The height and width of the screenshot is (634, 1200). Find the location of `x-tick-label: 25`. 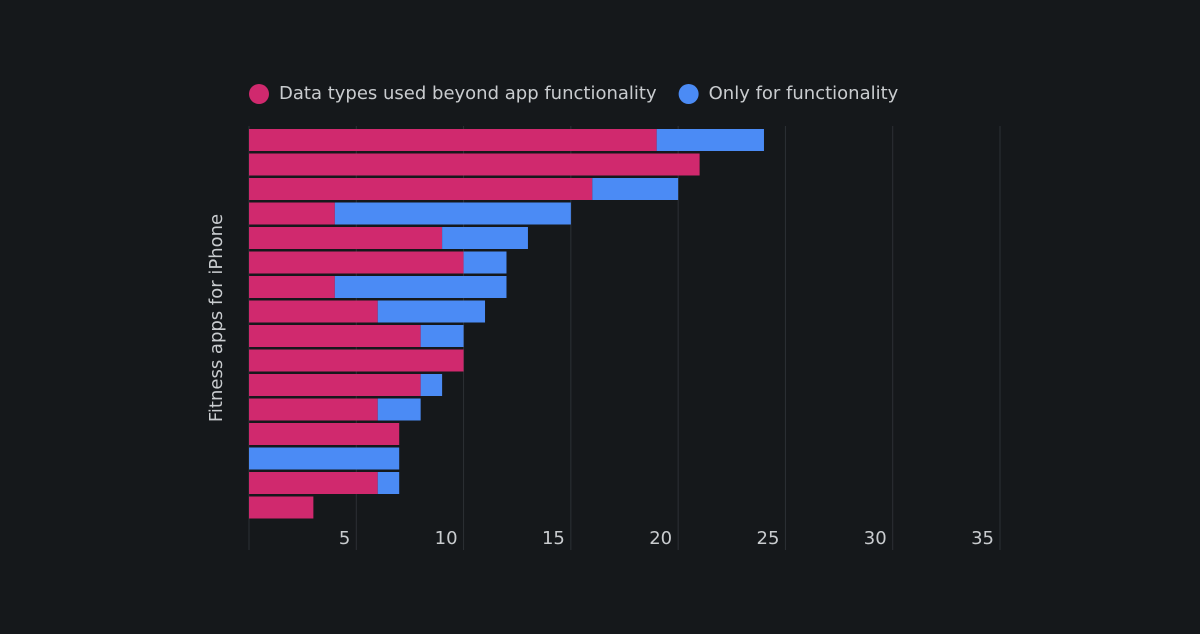

x-tick-label: 25 is located at coordinates (768, 538).